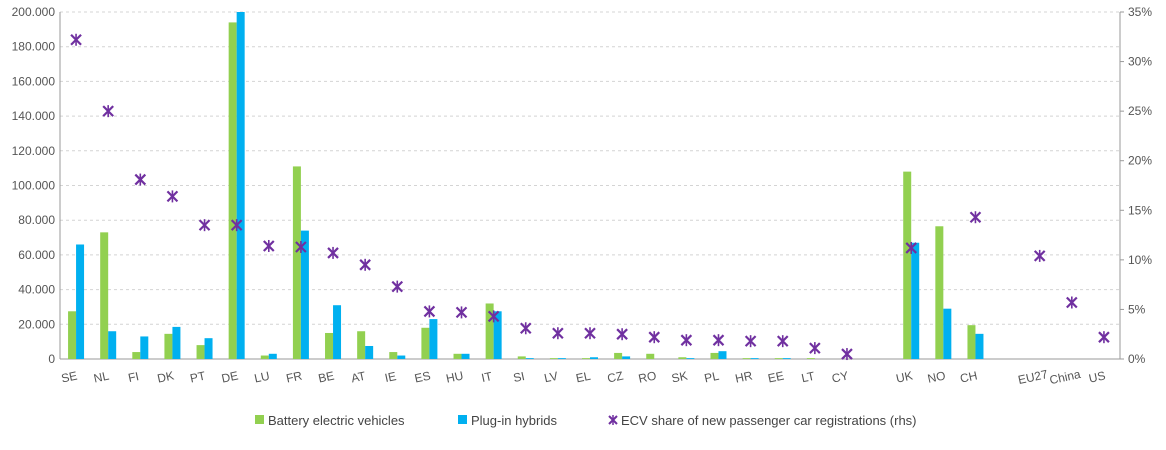 The width and height of the screenshot is (1166, 450). I want to click on phev-bar-NO, so click(947, 333).